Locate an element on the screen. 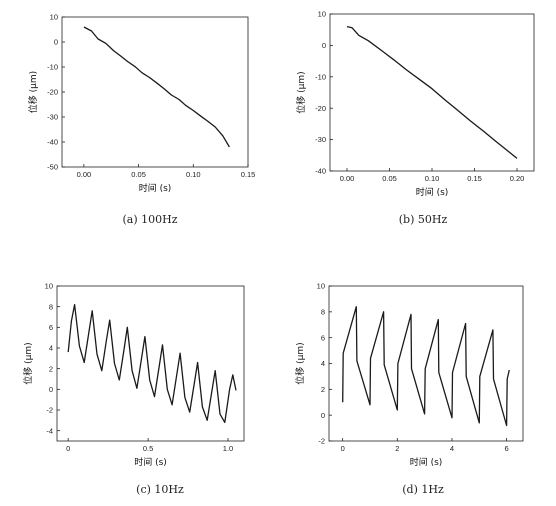  x-tick-label: 1.0 is located at coordinates (228, 448).